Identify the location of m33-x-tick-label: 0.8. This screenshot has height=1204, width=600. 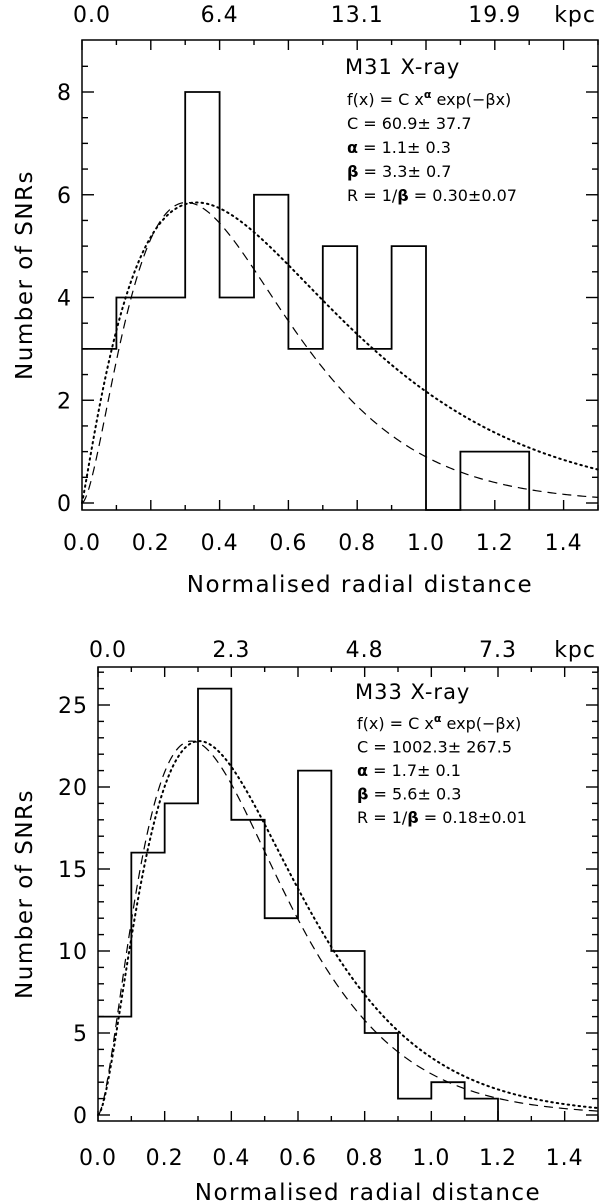
(365, 1158).